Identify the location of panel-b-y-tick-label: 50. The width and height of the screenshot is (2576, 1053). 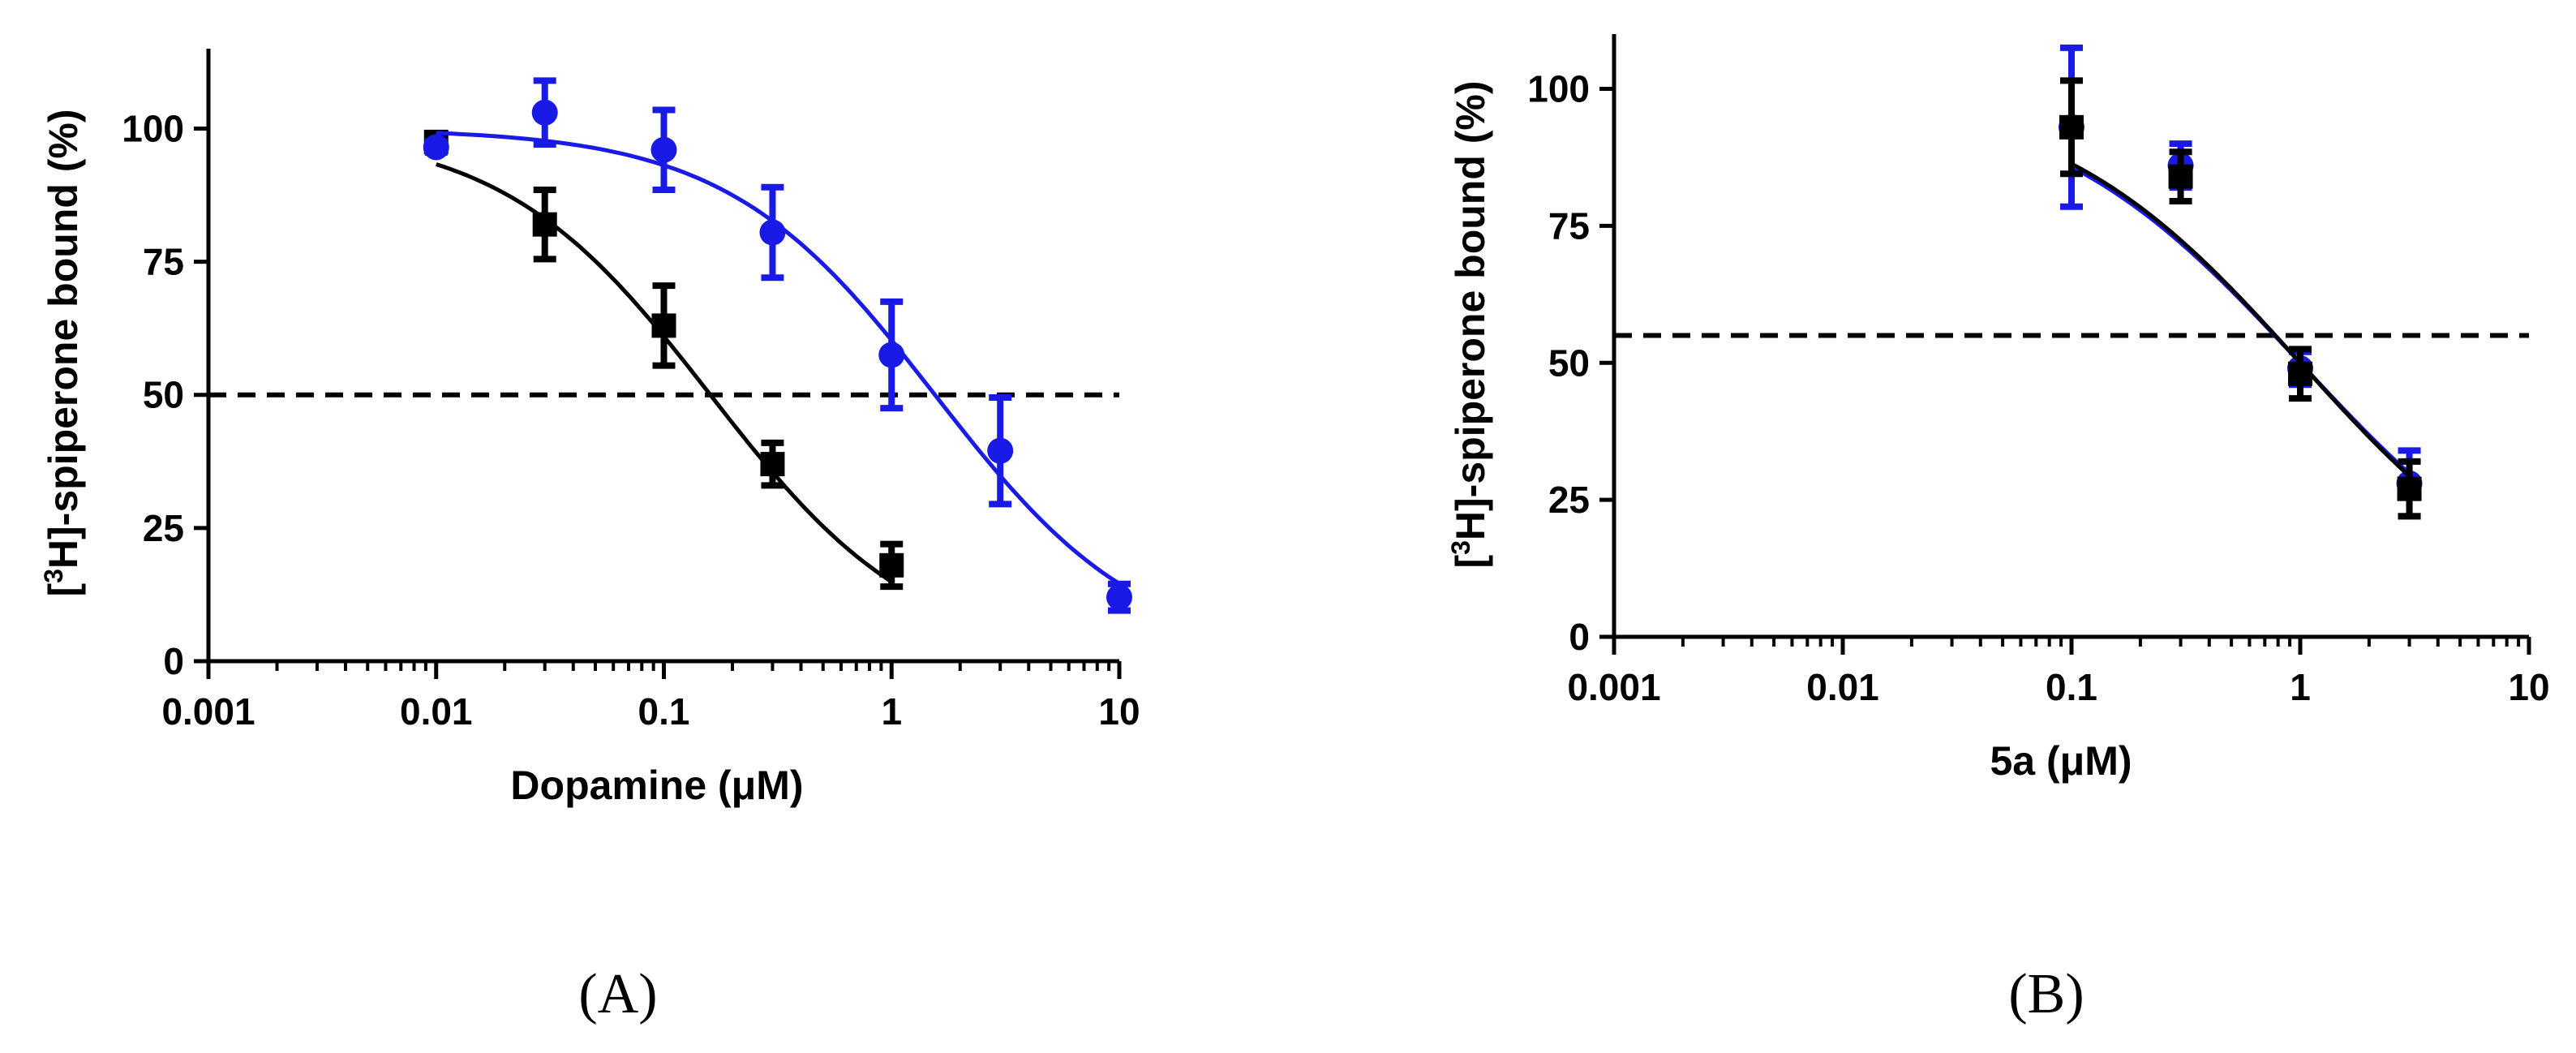
(1569, 363).